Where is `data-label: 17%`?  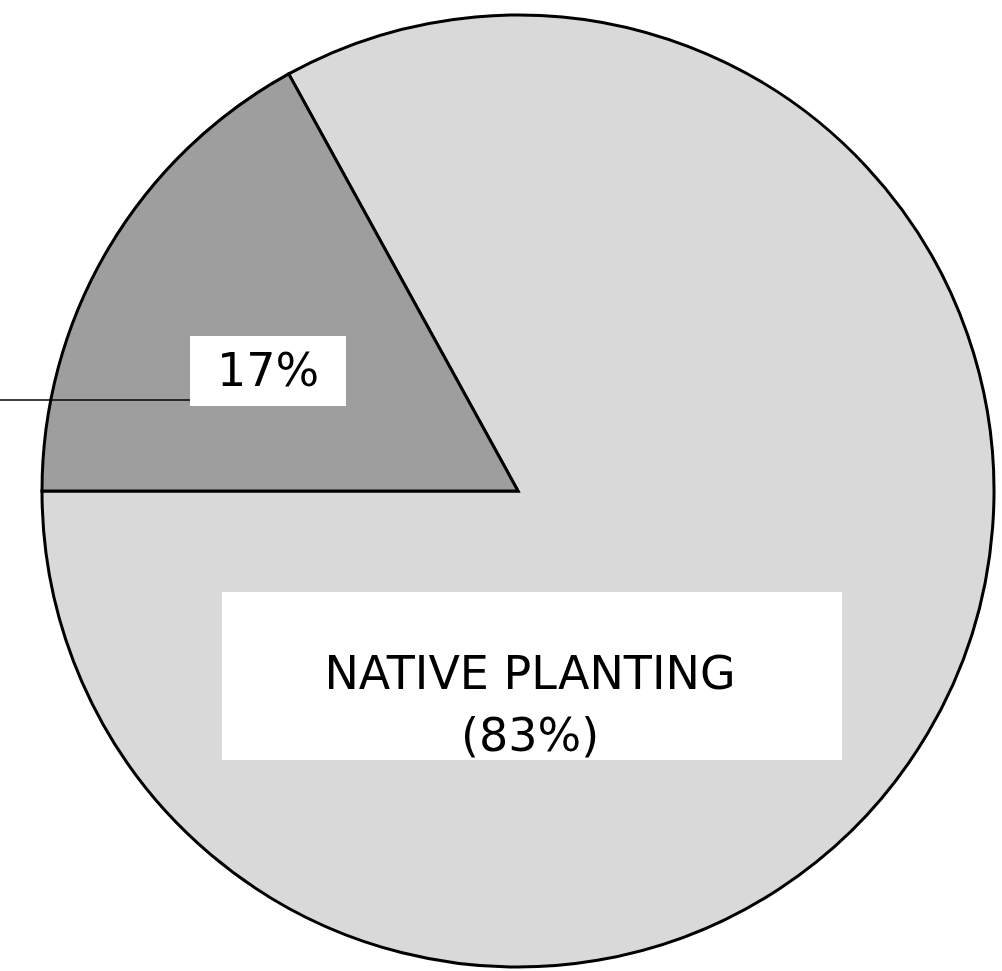 data-label: 17% is located at coordinates (268, 370).